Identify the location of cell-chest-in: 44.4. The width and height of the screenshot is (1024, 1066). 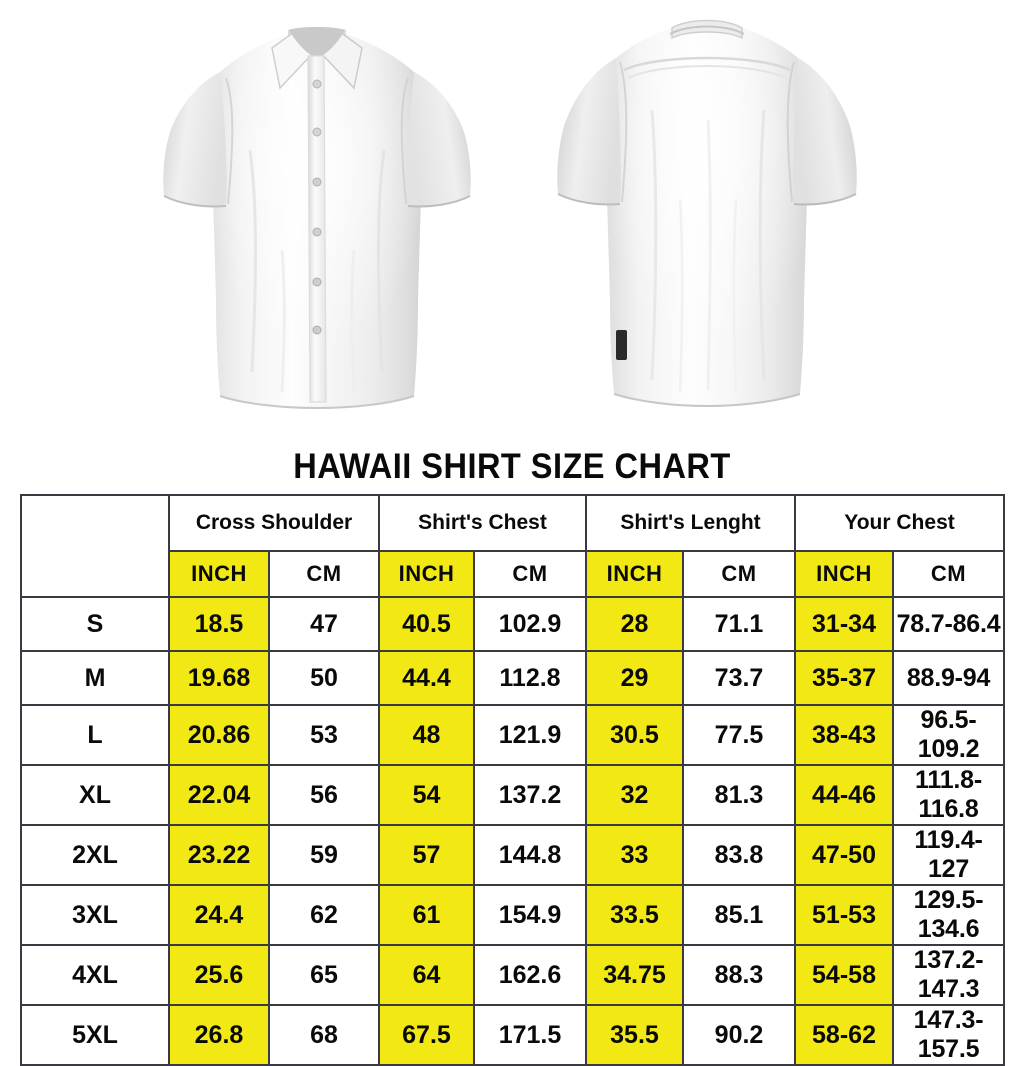
(426, 678).